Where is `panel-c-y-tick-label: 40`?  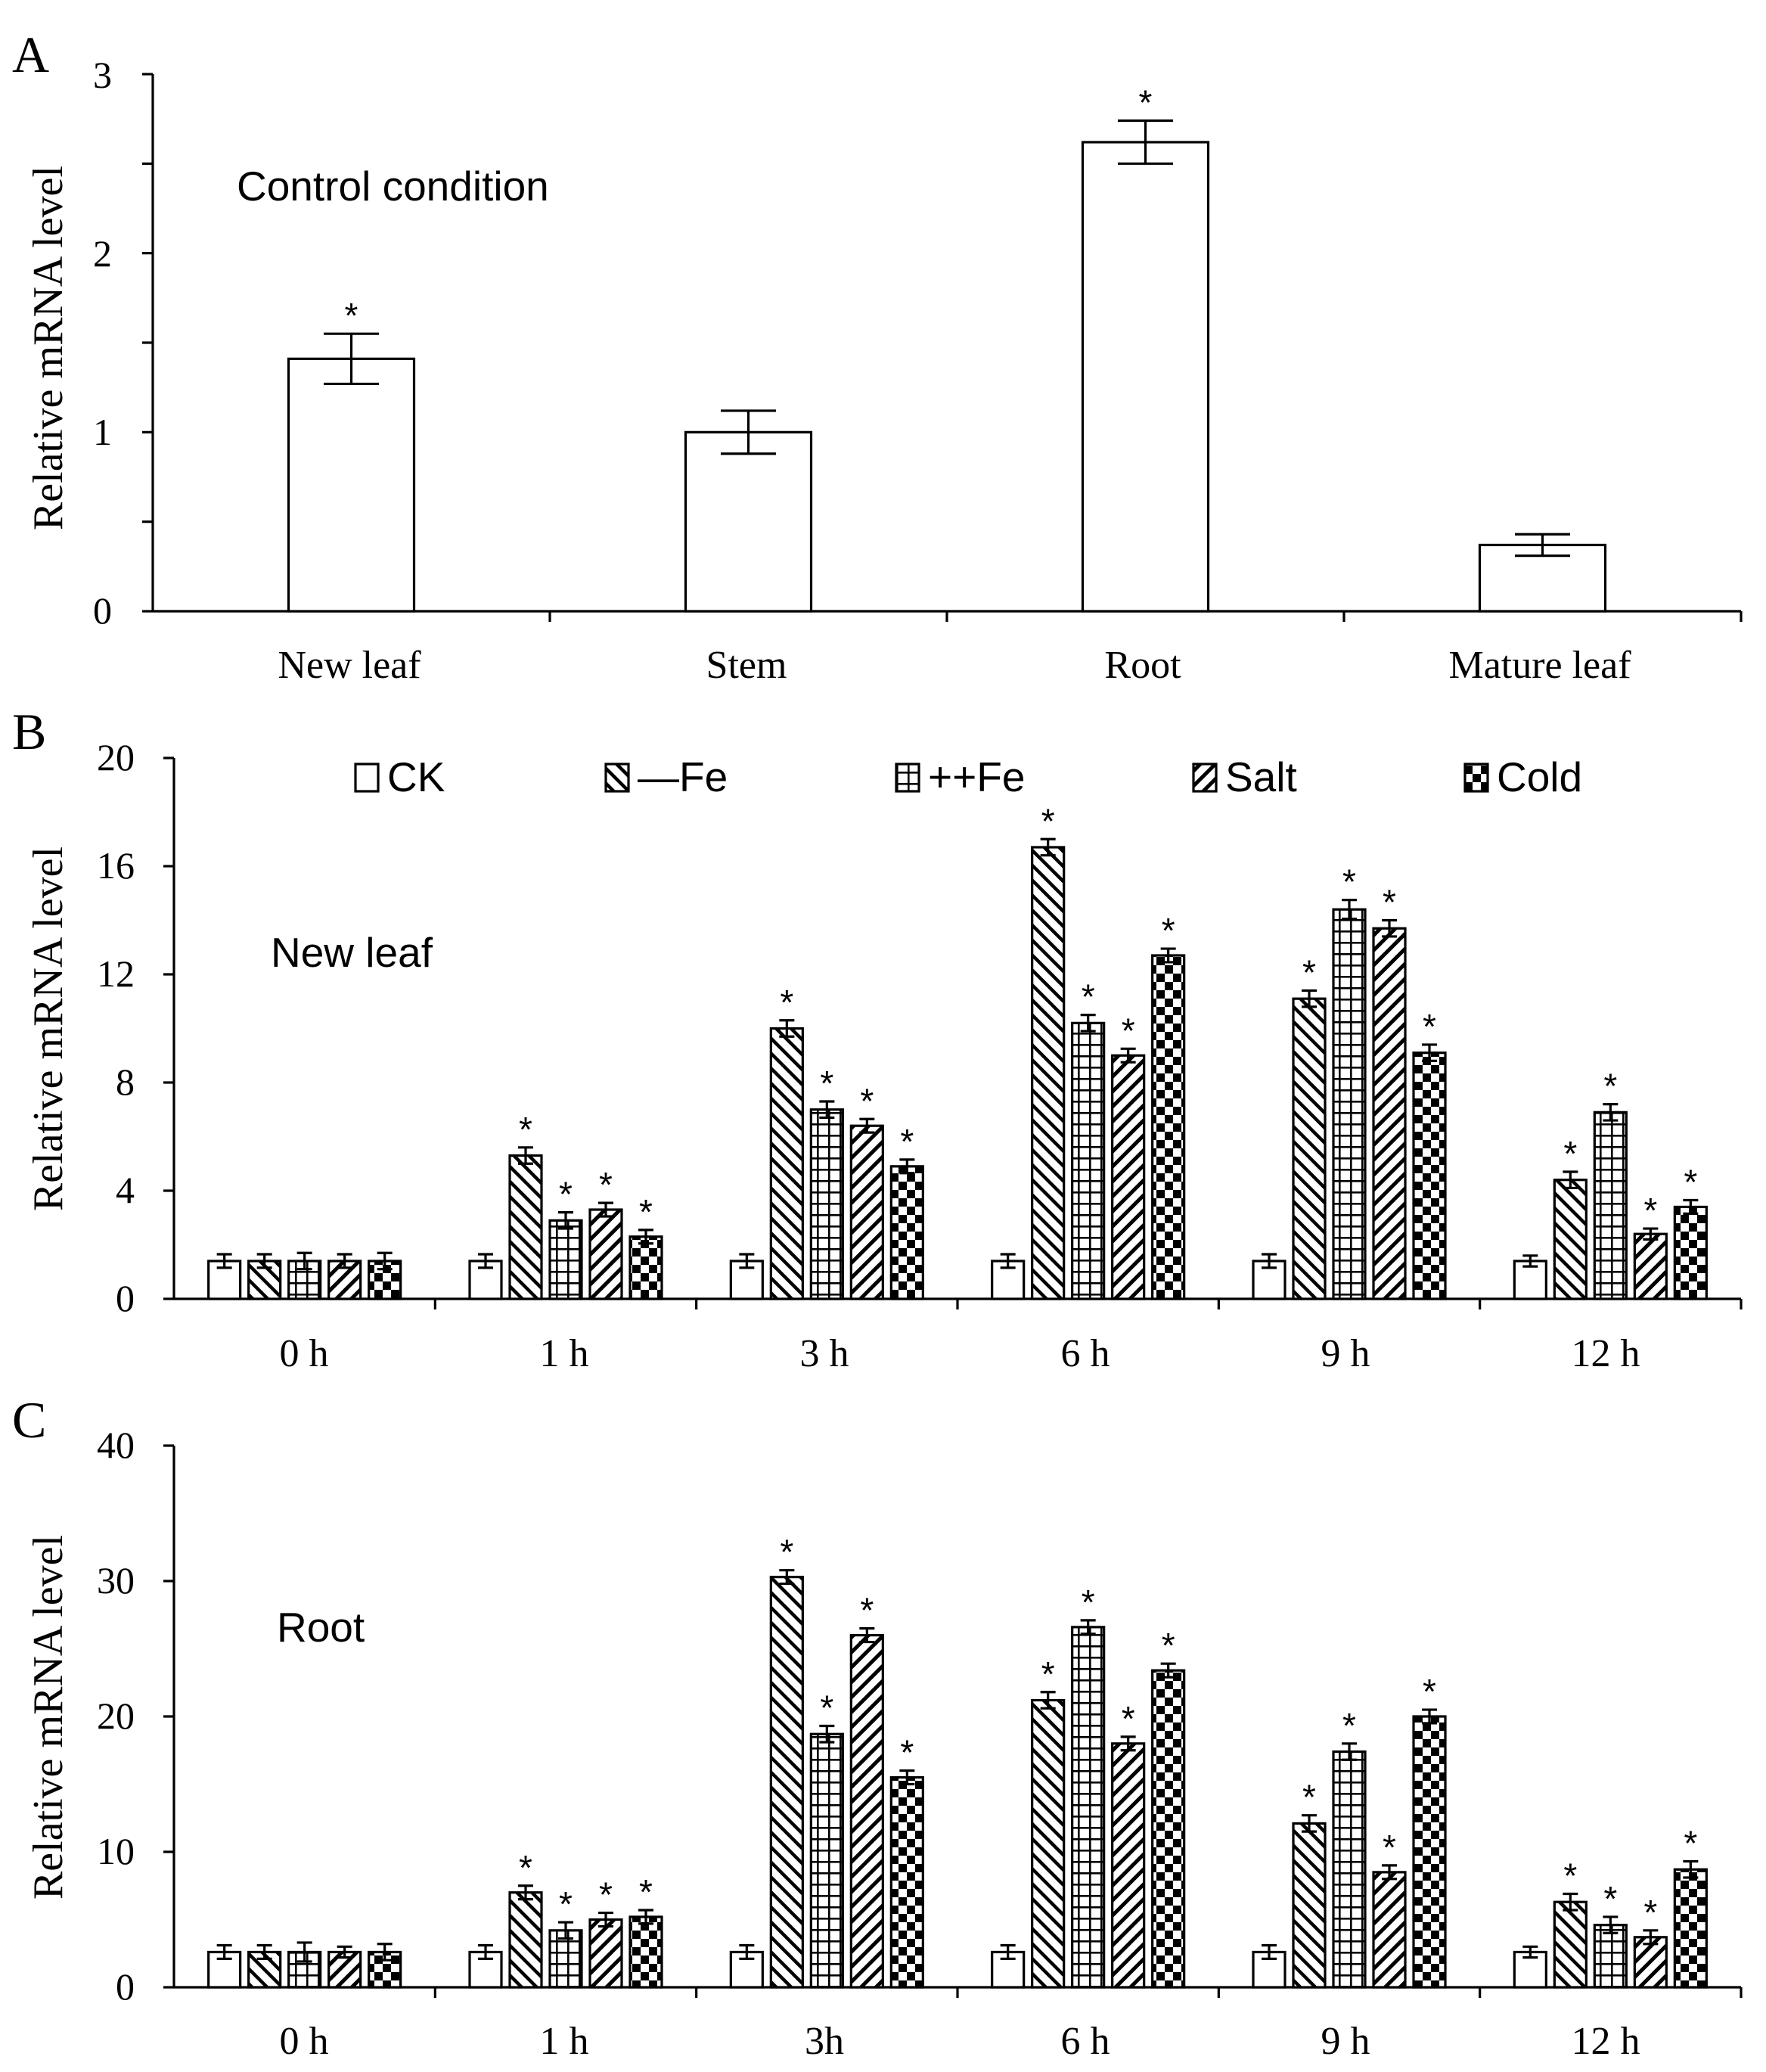 panel-c-y-tick-label: 40 is located at coordinates (116, 1445).